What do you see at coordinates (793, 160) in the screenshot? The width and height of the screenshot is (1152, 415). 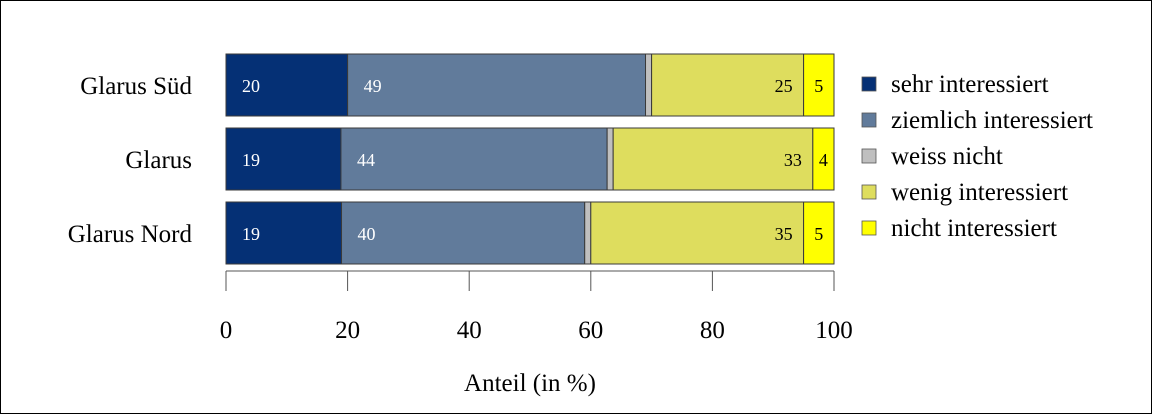 I see `data-label-glarus-wenig-interessiert: 33` at bounding box center [793, 160].